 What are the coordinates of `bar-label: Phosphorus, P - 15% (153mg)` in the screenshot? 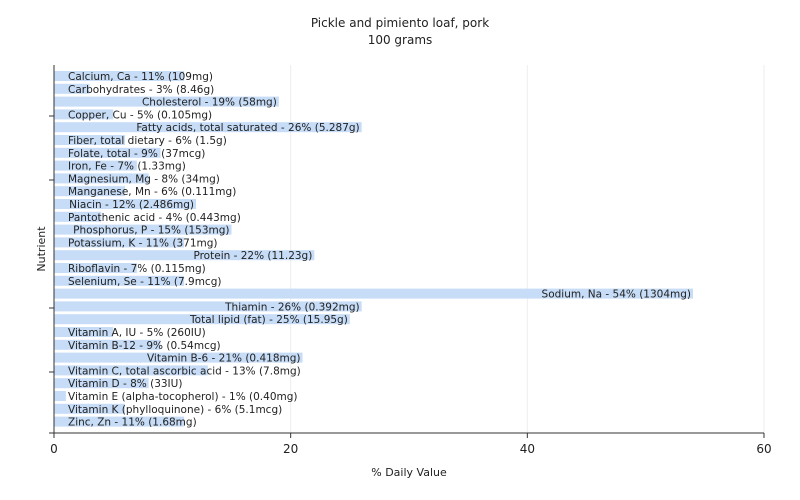 It's located at (151, 231).